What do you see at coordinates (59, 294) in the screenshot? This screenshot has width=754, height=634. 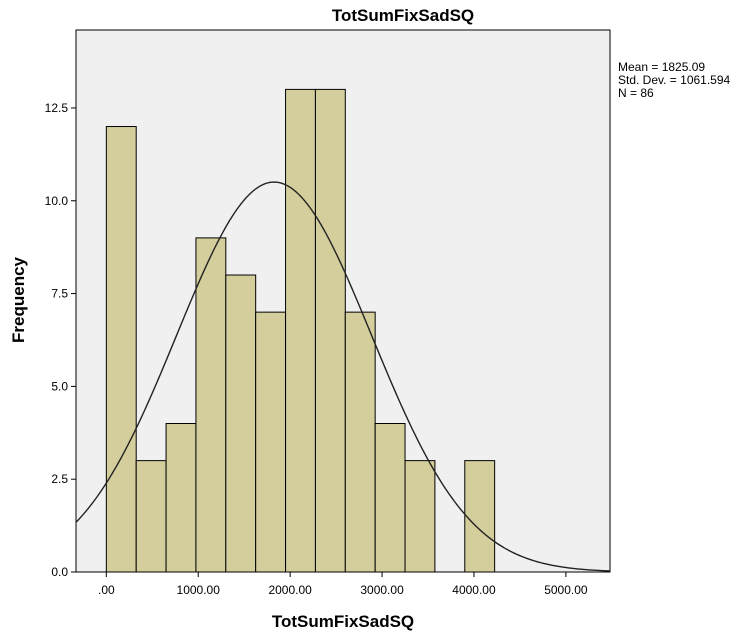 I see `y-tick-label: 7.5` at bounding box center [59, 294].